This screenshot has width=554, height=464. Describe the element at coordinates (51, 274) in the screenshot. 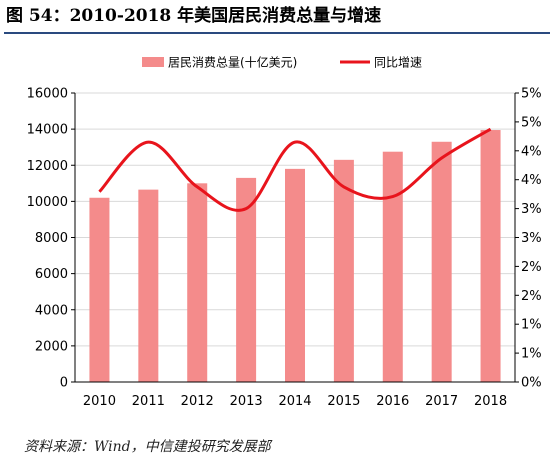

I see `left-tick-label: 6000` at that location.